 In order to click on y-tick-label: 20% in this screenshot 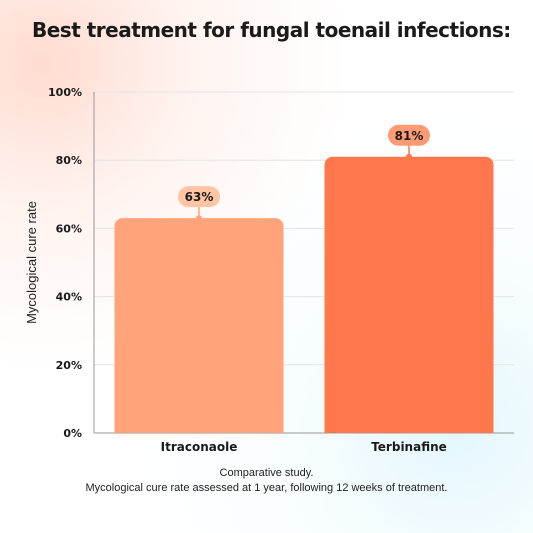, I will do `click(69, 365)`.